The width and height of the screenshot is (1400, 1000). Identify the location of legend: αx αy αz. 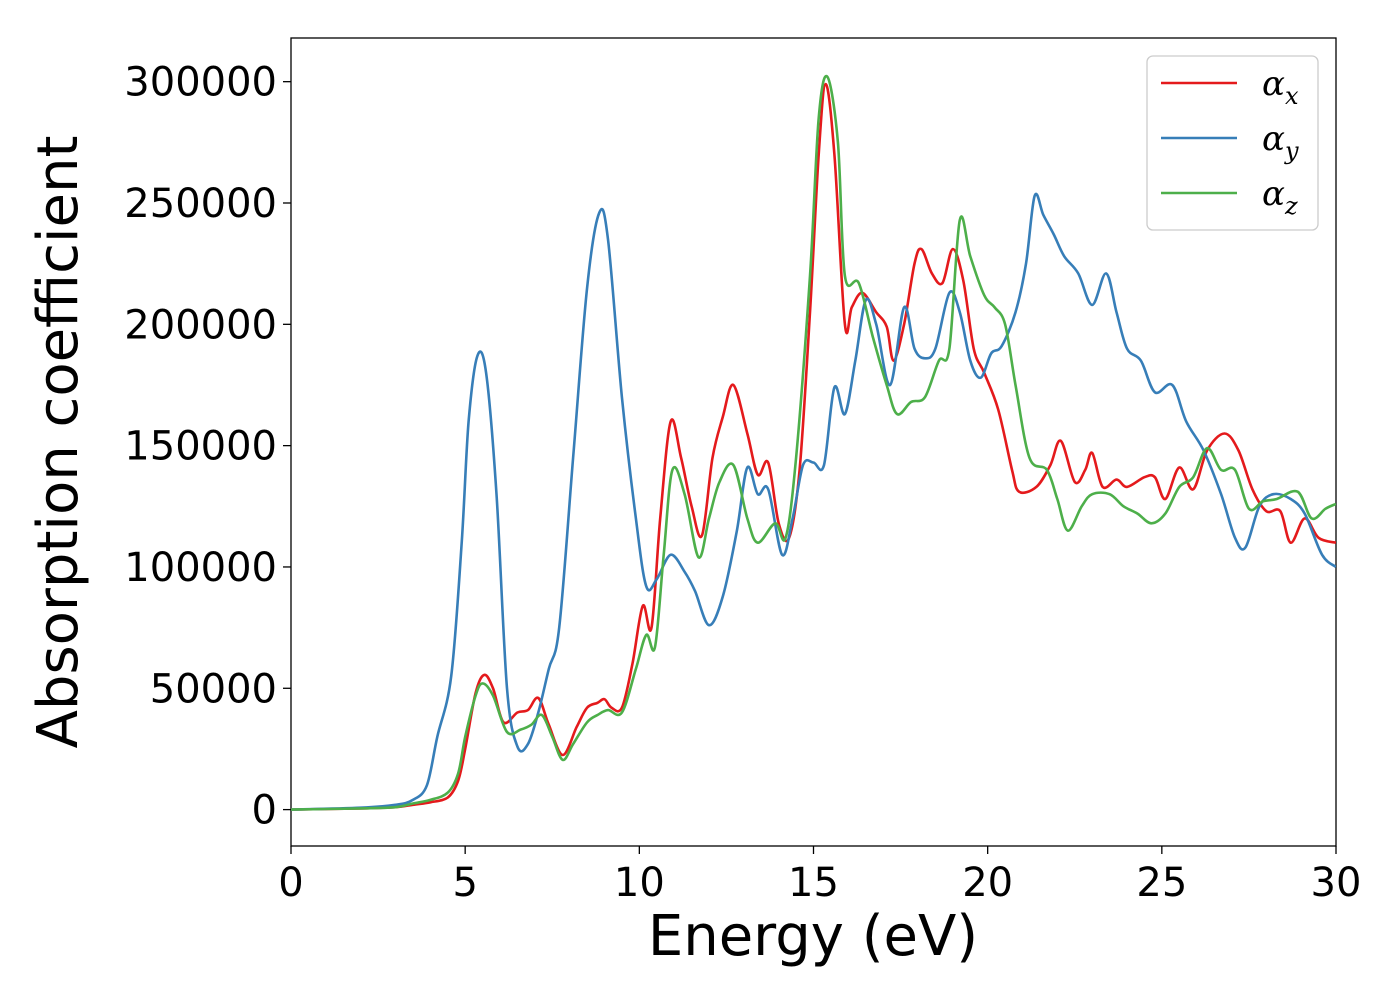
(1232, 143).